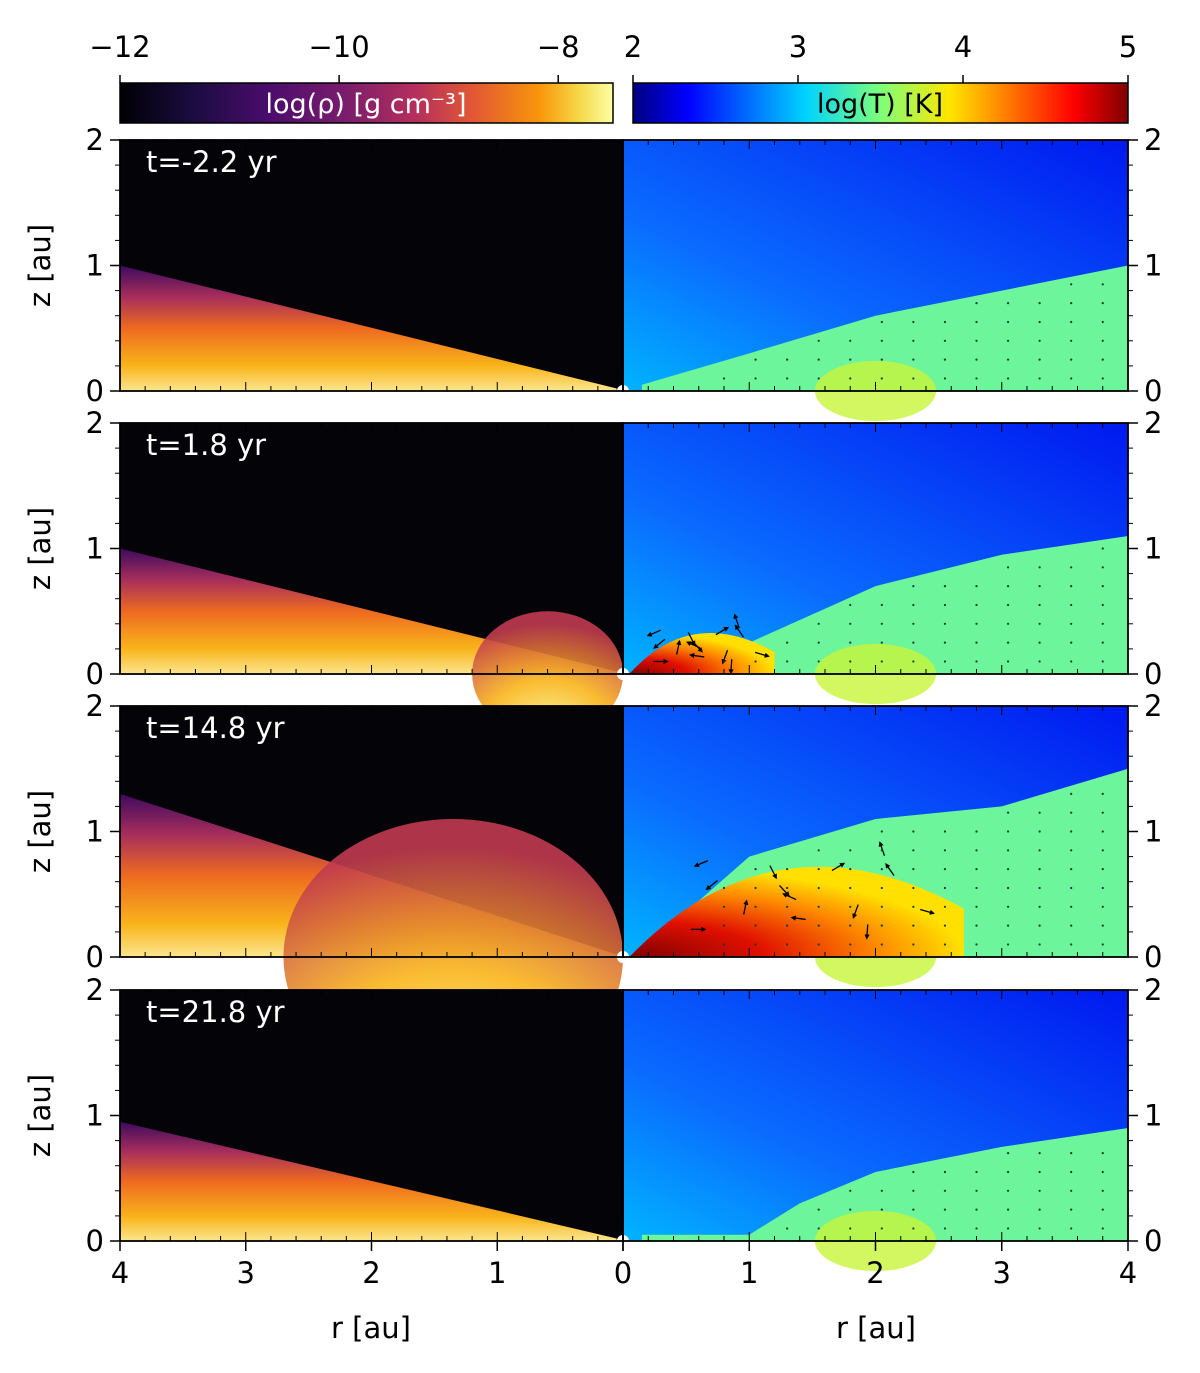  I want to click on colorbar-temperature-label: log(T) [K], so click(880, 104).